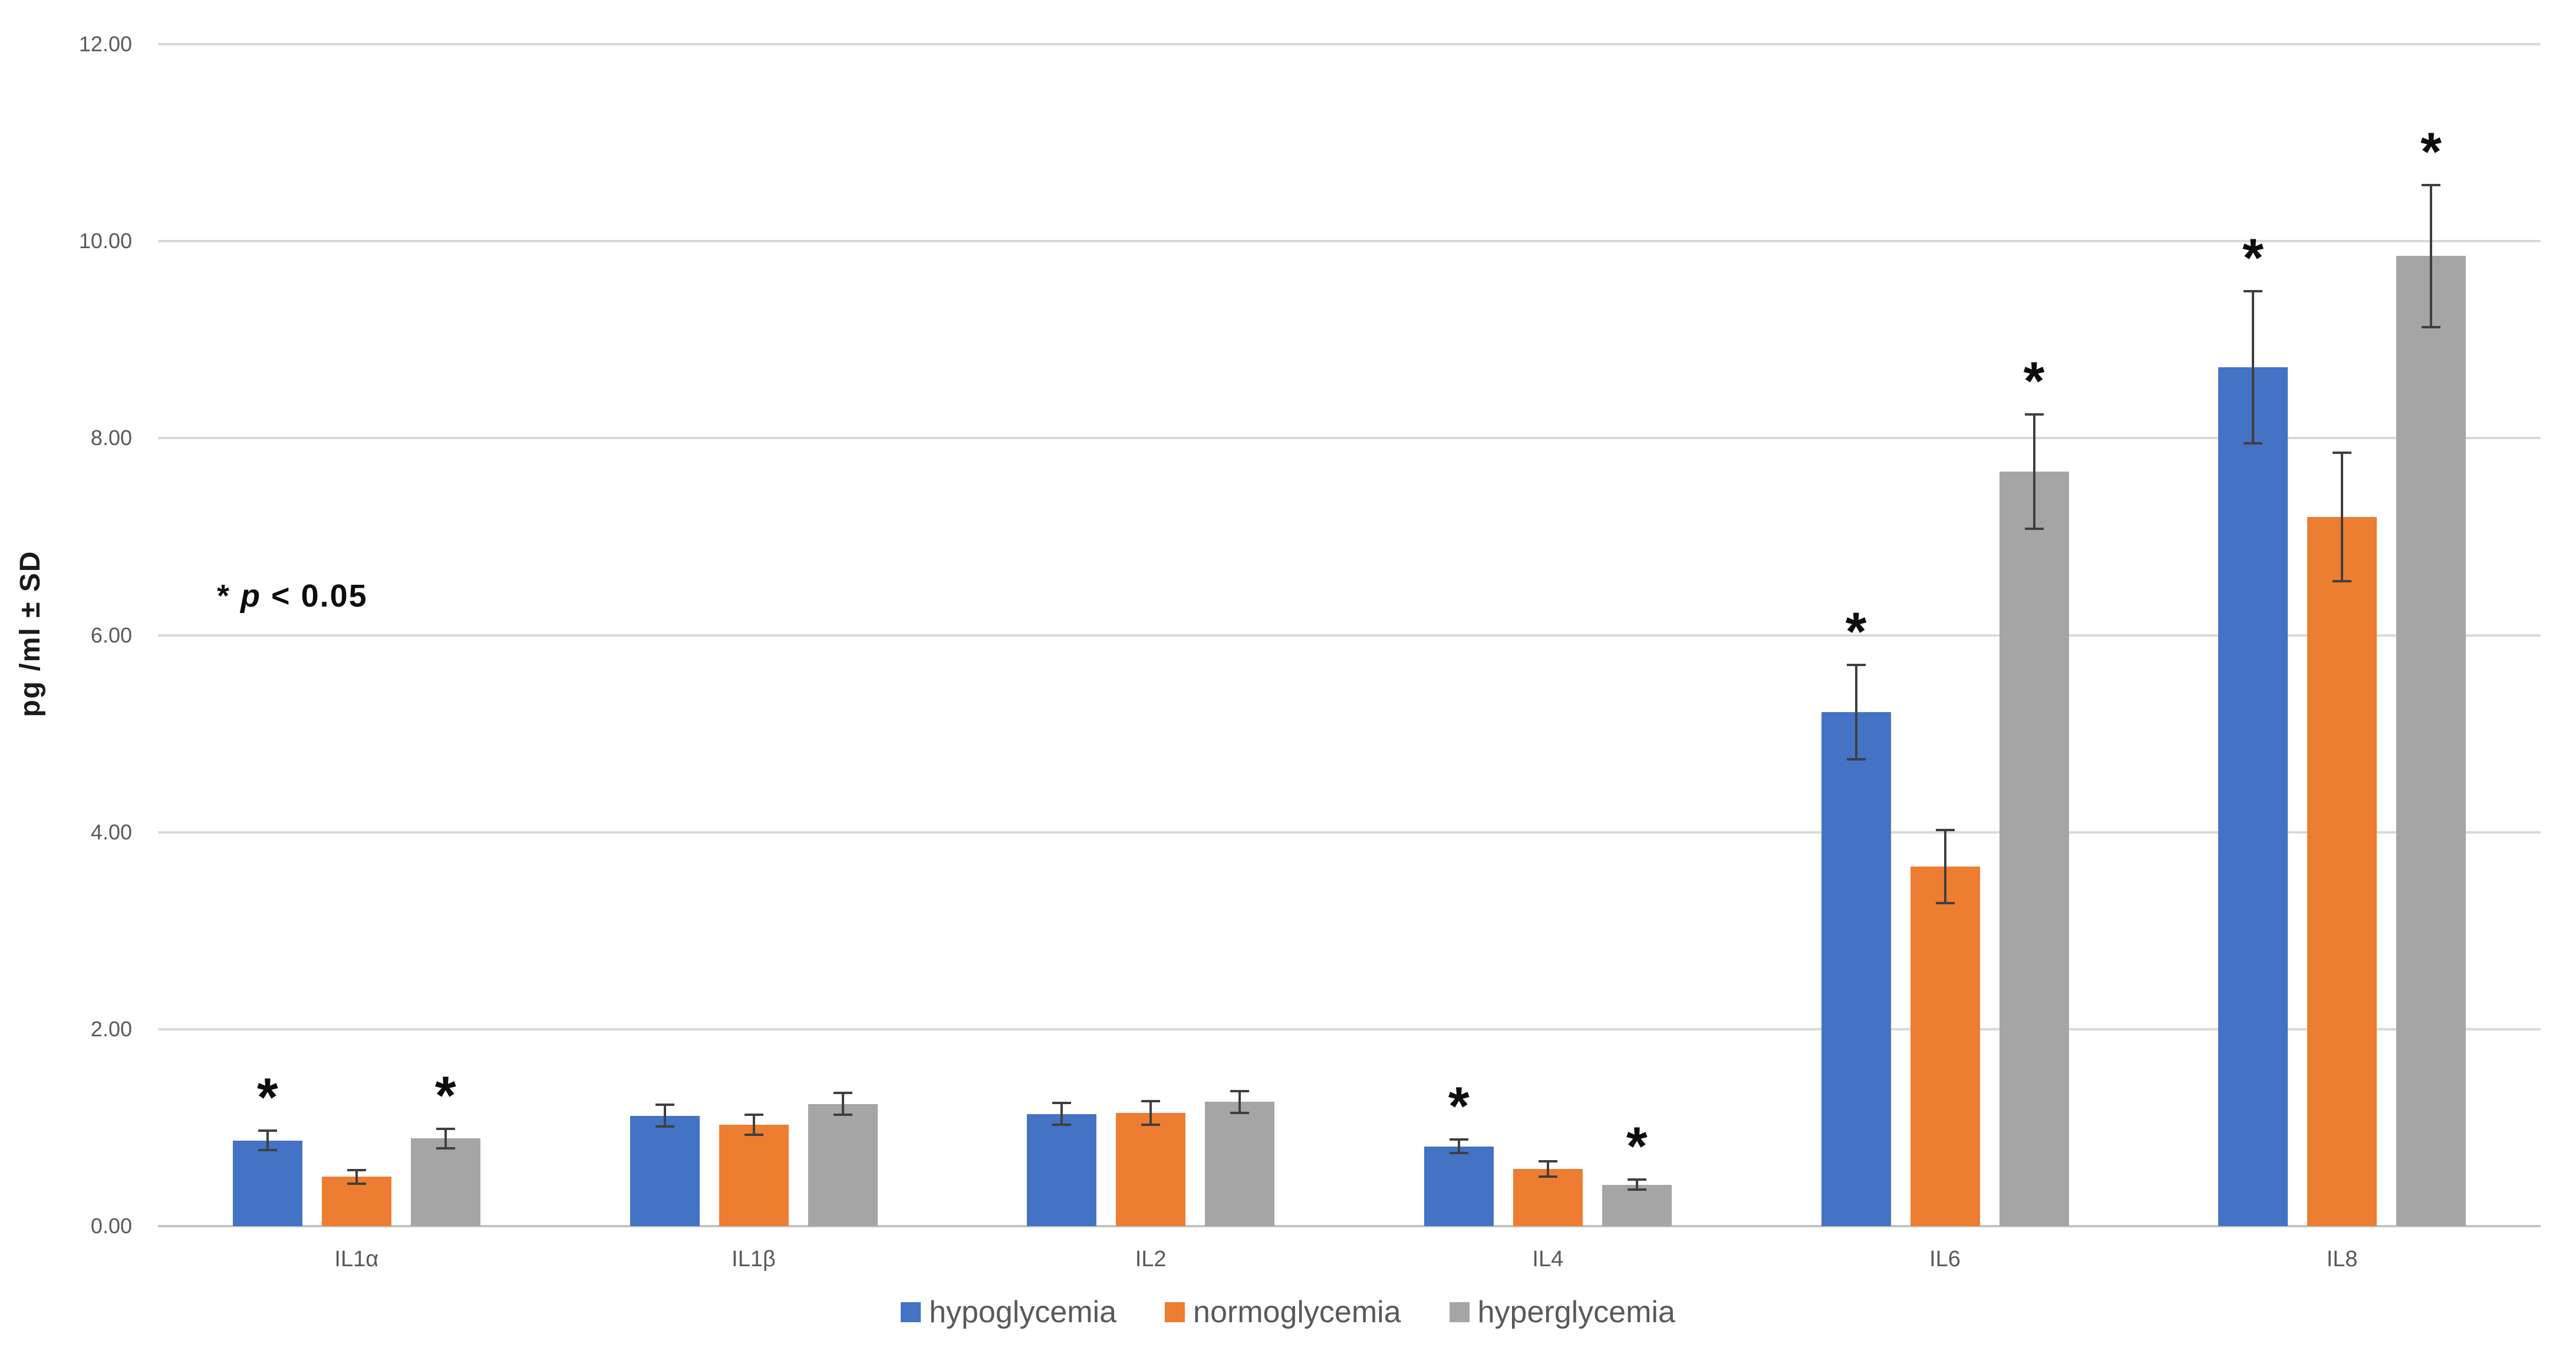 The height and width of the screenshot is (1357, 2576). I want to click on category-label: IL6, so click(1945, 1259).